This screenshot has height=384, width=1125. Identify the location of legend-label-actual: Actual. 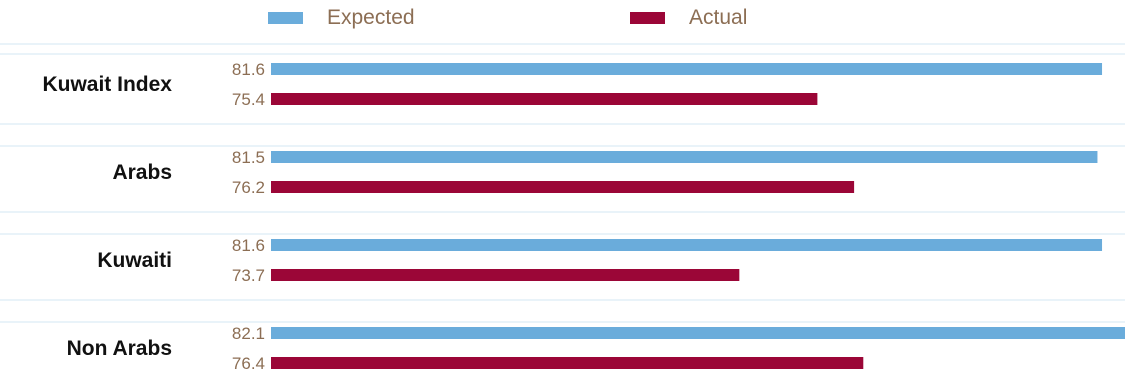
(718, 17).